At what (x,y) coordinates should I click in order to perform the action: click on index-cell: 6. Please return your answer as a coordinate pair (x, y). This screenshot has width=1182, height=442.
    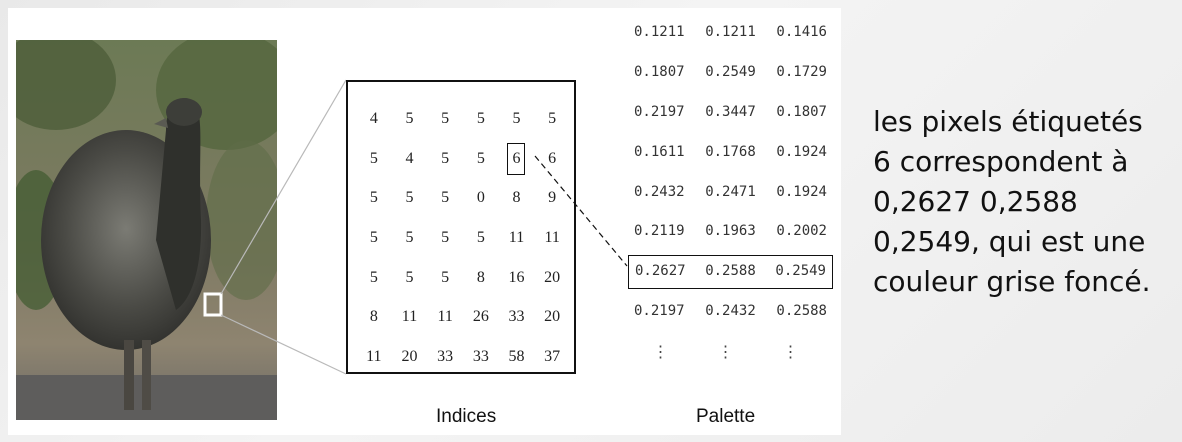
    Looking at the image, I should click on (552, 158).